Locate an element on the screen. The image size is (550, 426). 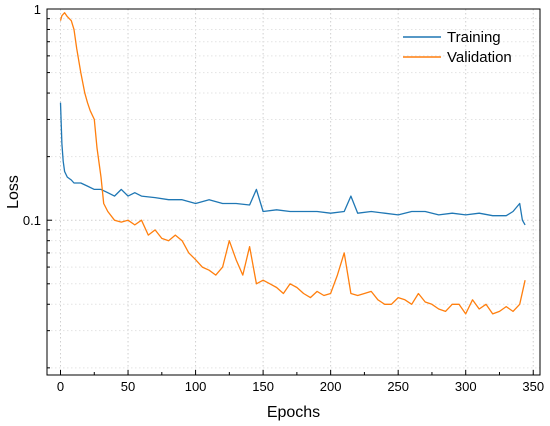
y-axis-label: Loss is located at coordinates (13, 192).